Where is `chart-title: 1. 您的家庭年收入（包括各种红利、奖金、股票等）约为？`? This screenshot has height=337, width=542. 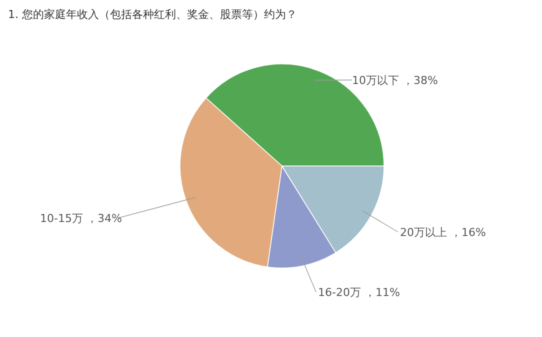 chart-title: 1. 您的家庭年收入（包括各种红利、奖金、股票等）约为？ is located at coordinates (152, 14).